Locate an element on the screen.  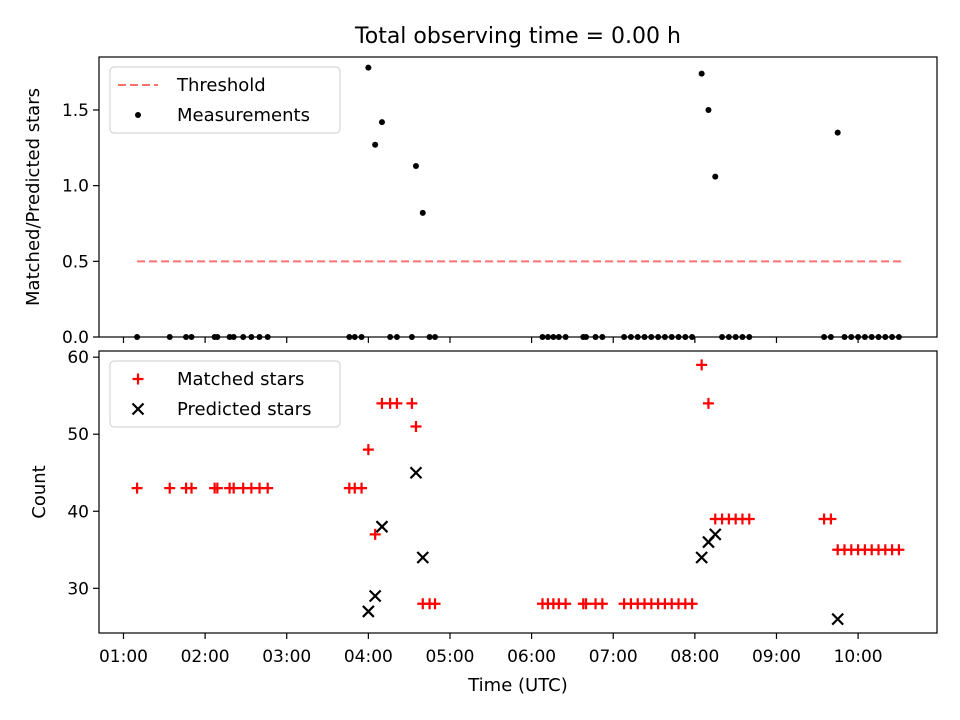
count-legend-label: Matched stars is located at coordinates (240, 379).